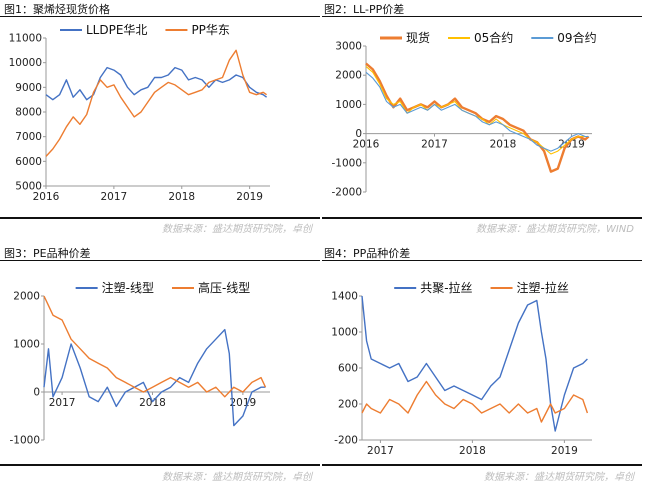  Describe the element at coordinates (418, 37) in the screenshot. I see `legend-label: 现货` at that location.